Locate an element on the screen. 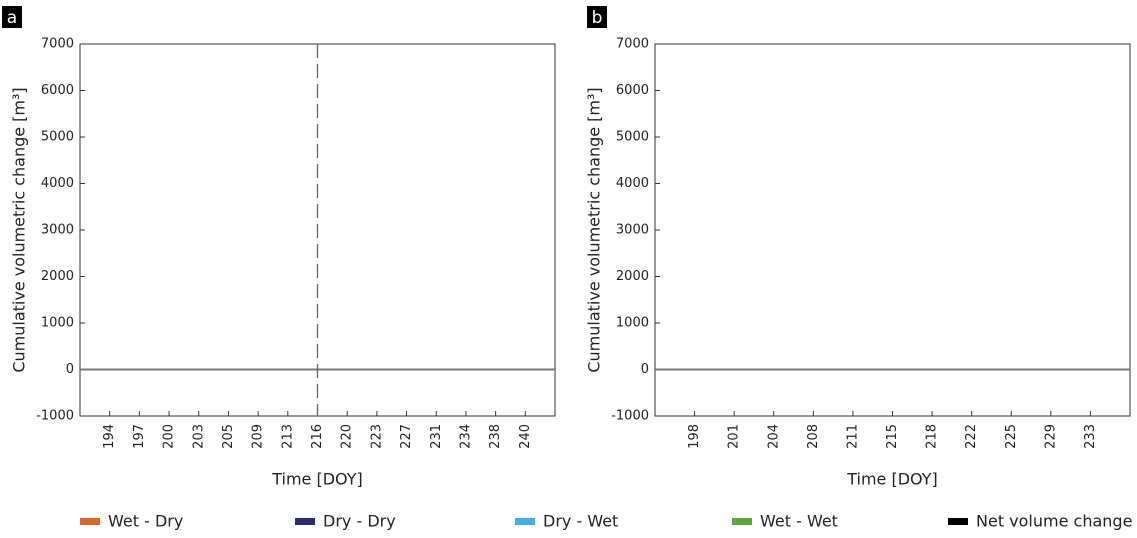 Image resolution: width=1137 pixels, height=538 pixels. x-tick-label: 211 is located at coordinates (852, 436).